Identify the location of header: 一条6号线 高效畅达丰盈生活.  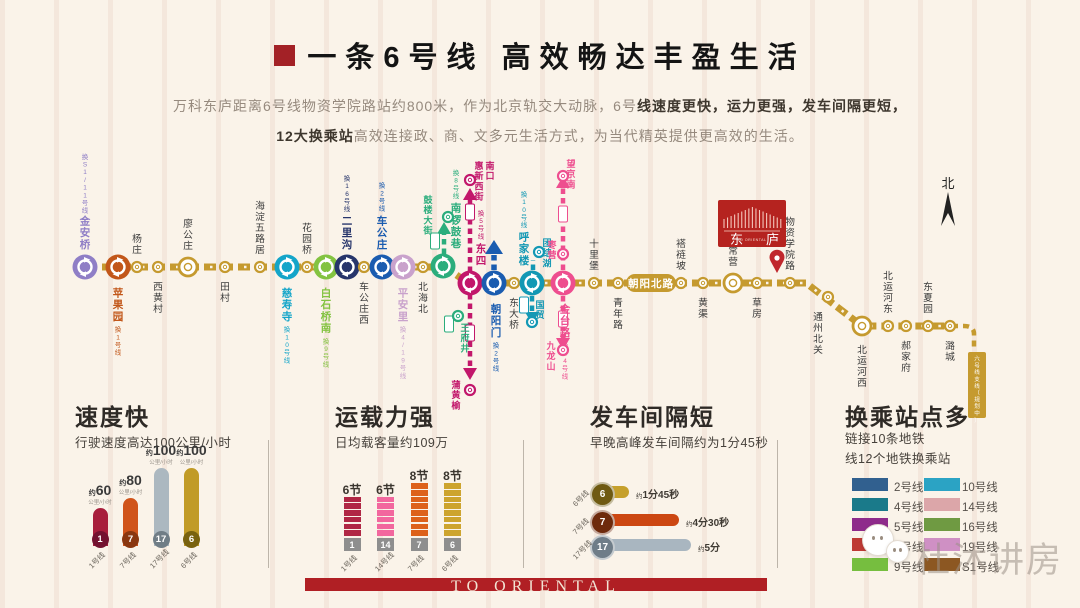
(540, 55).